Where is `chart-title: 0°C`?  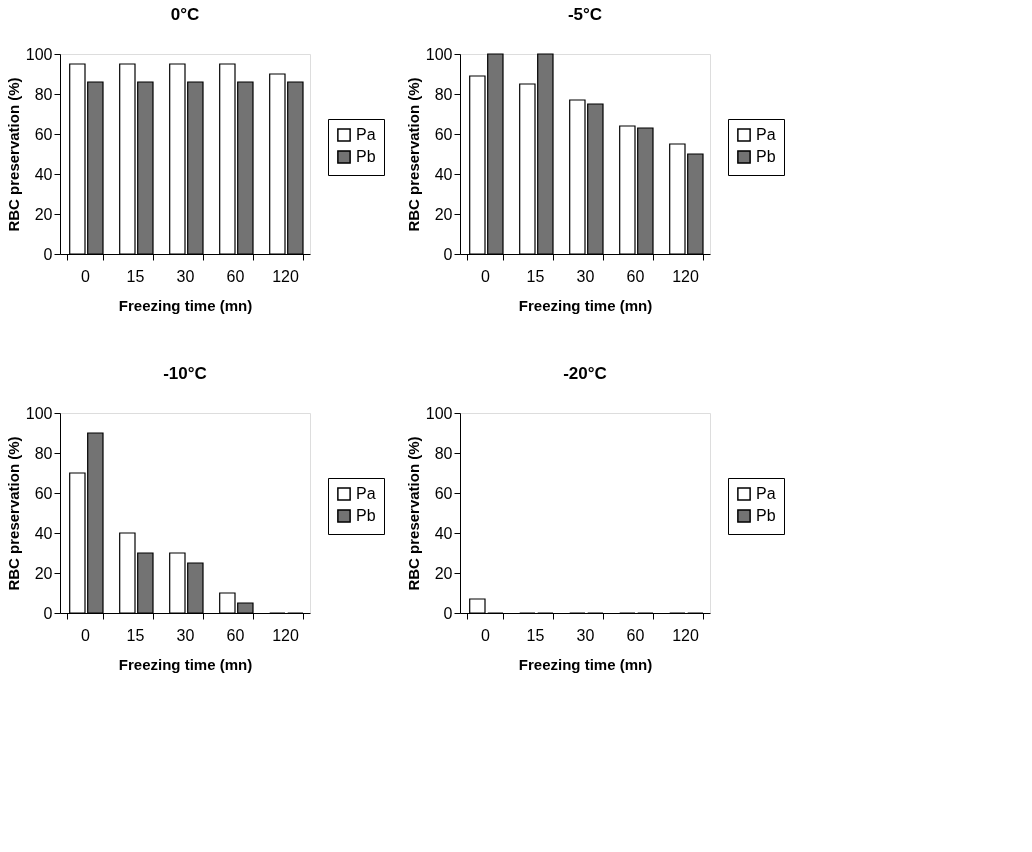
chart-title: 0°C is located at coordinates (185, 14).